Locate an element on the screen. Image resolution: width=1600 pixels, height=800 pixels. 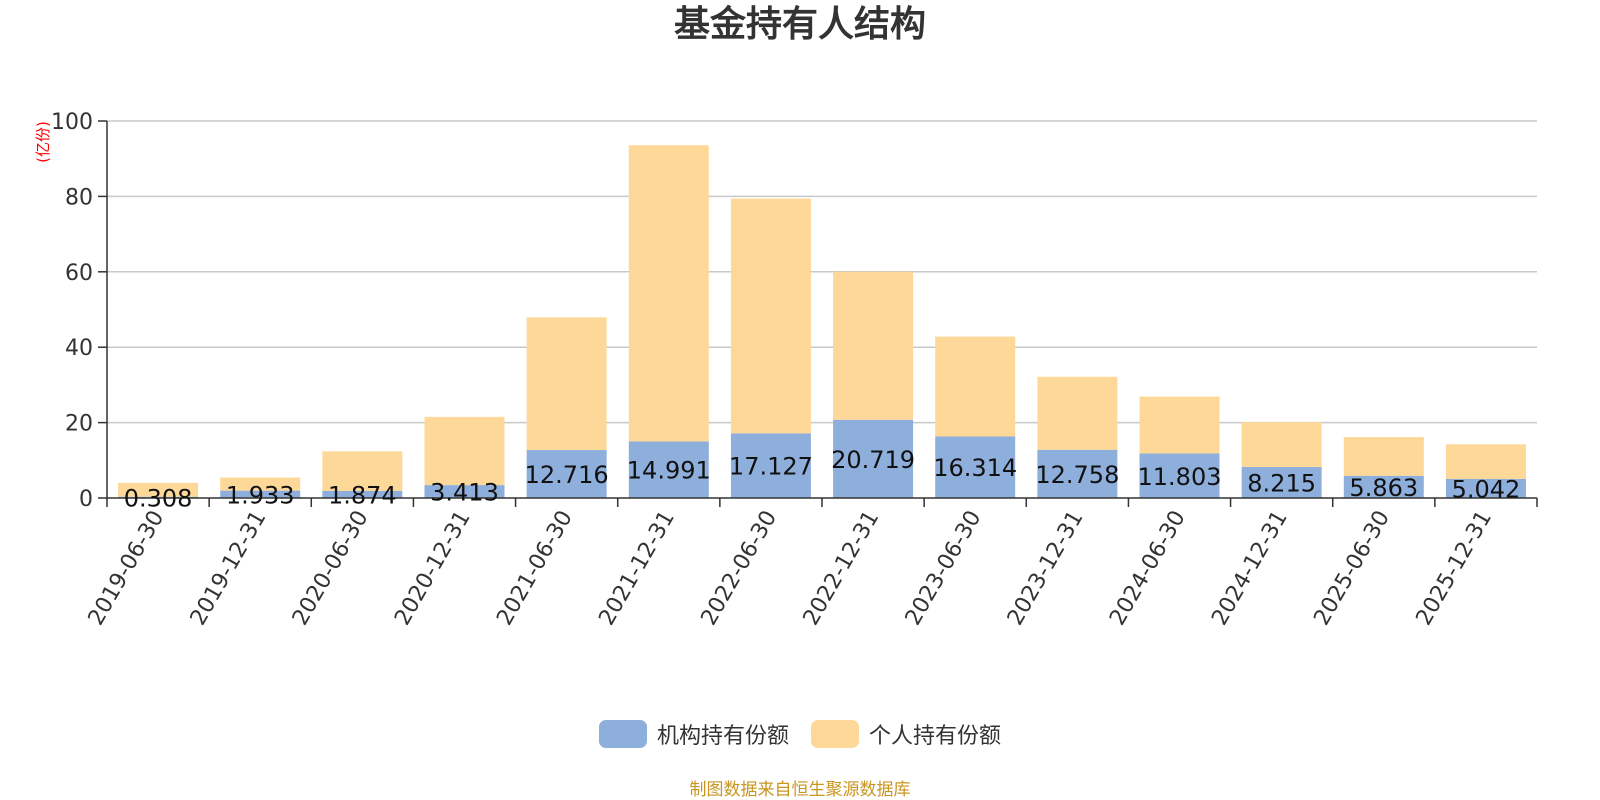
bar-value-label: 12.758 is located at coordinates (1077, 475).